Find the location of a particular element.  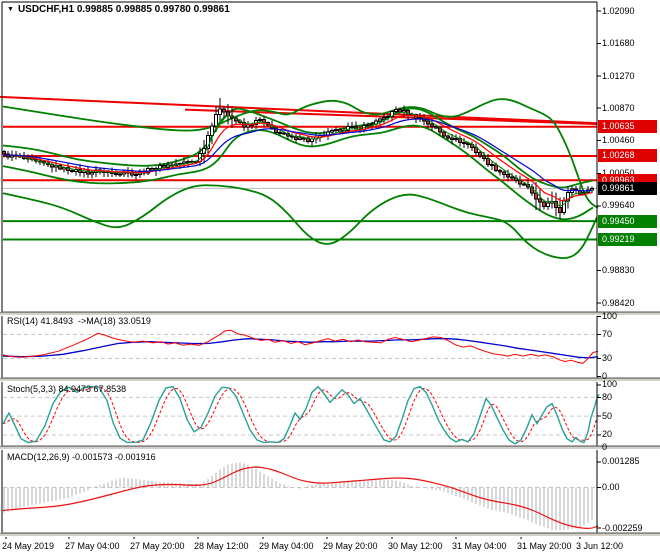

rsi-ma-line is located at coordinates (300, 348).